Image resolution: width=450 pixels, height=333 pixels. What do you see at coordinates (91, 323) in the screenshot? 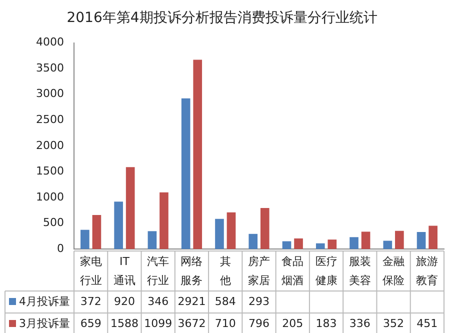
I see `data-label: 659` at bounding box center [91, 323].